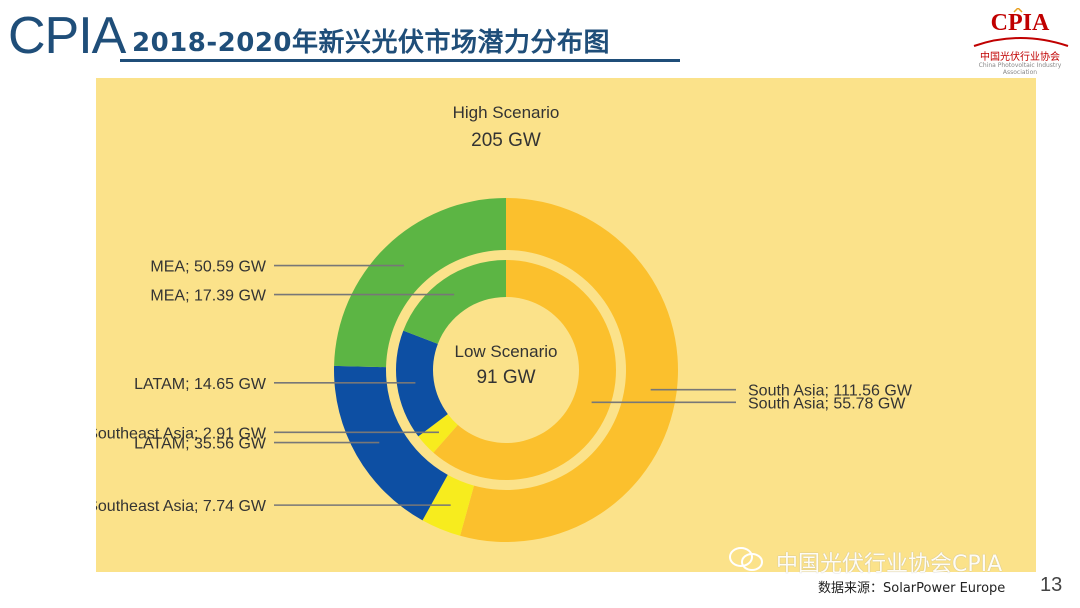  What do you see at coordinates (422, 383) in the screenshot?
I see `slice-inner-latam` at bounding box center [422, 383].